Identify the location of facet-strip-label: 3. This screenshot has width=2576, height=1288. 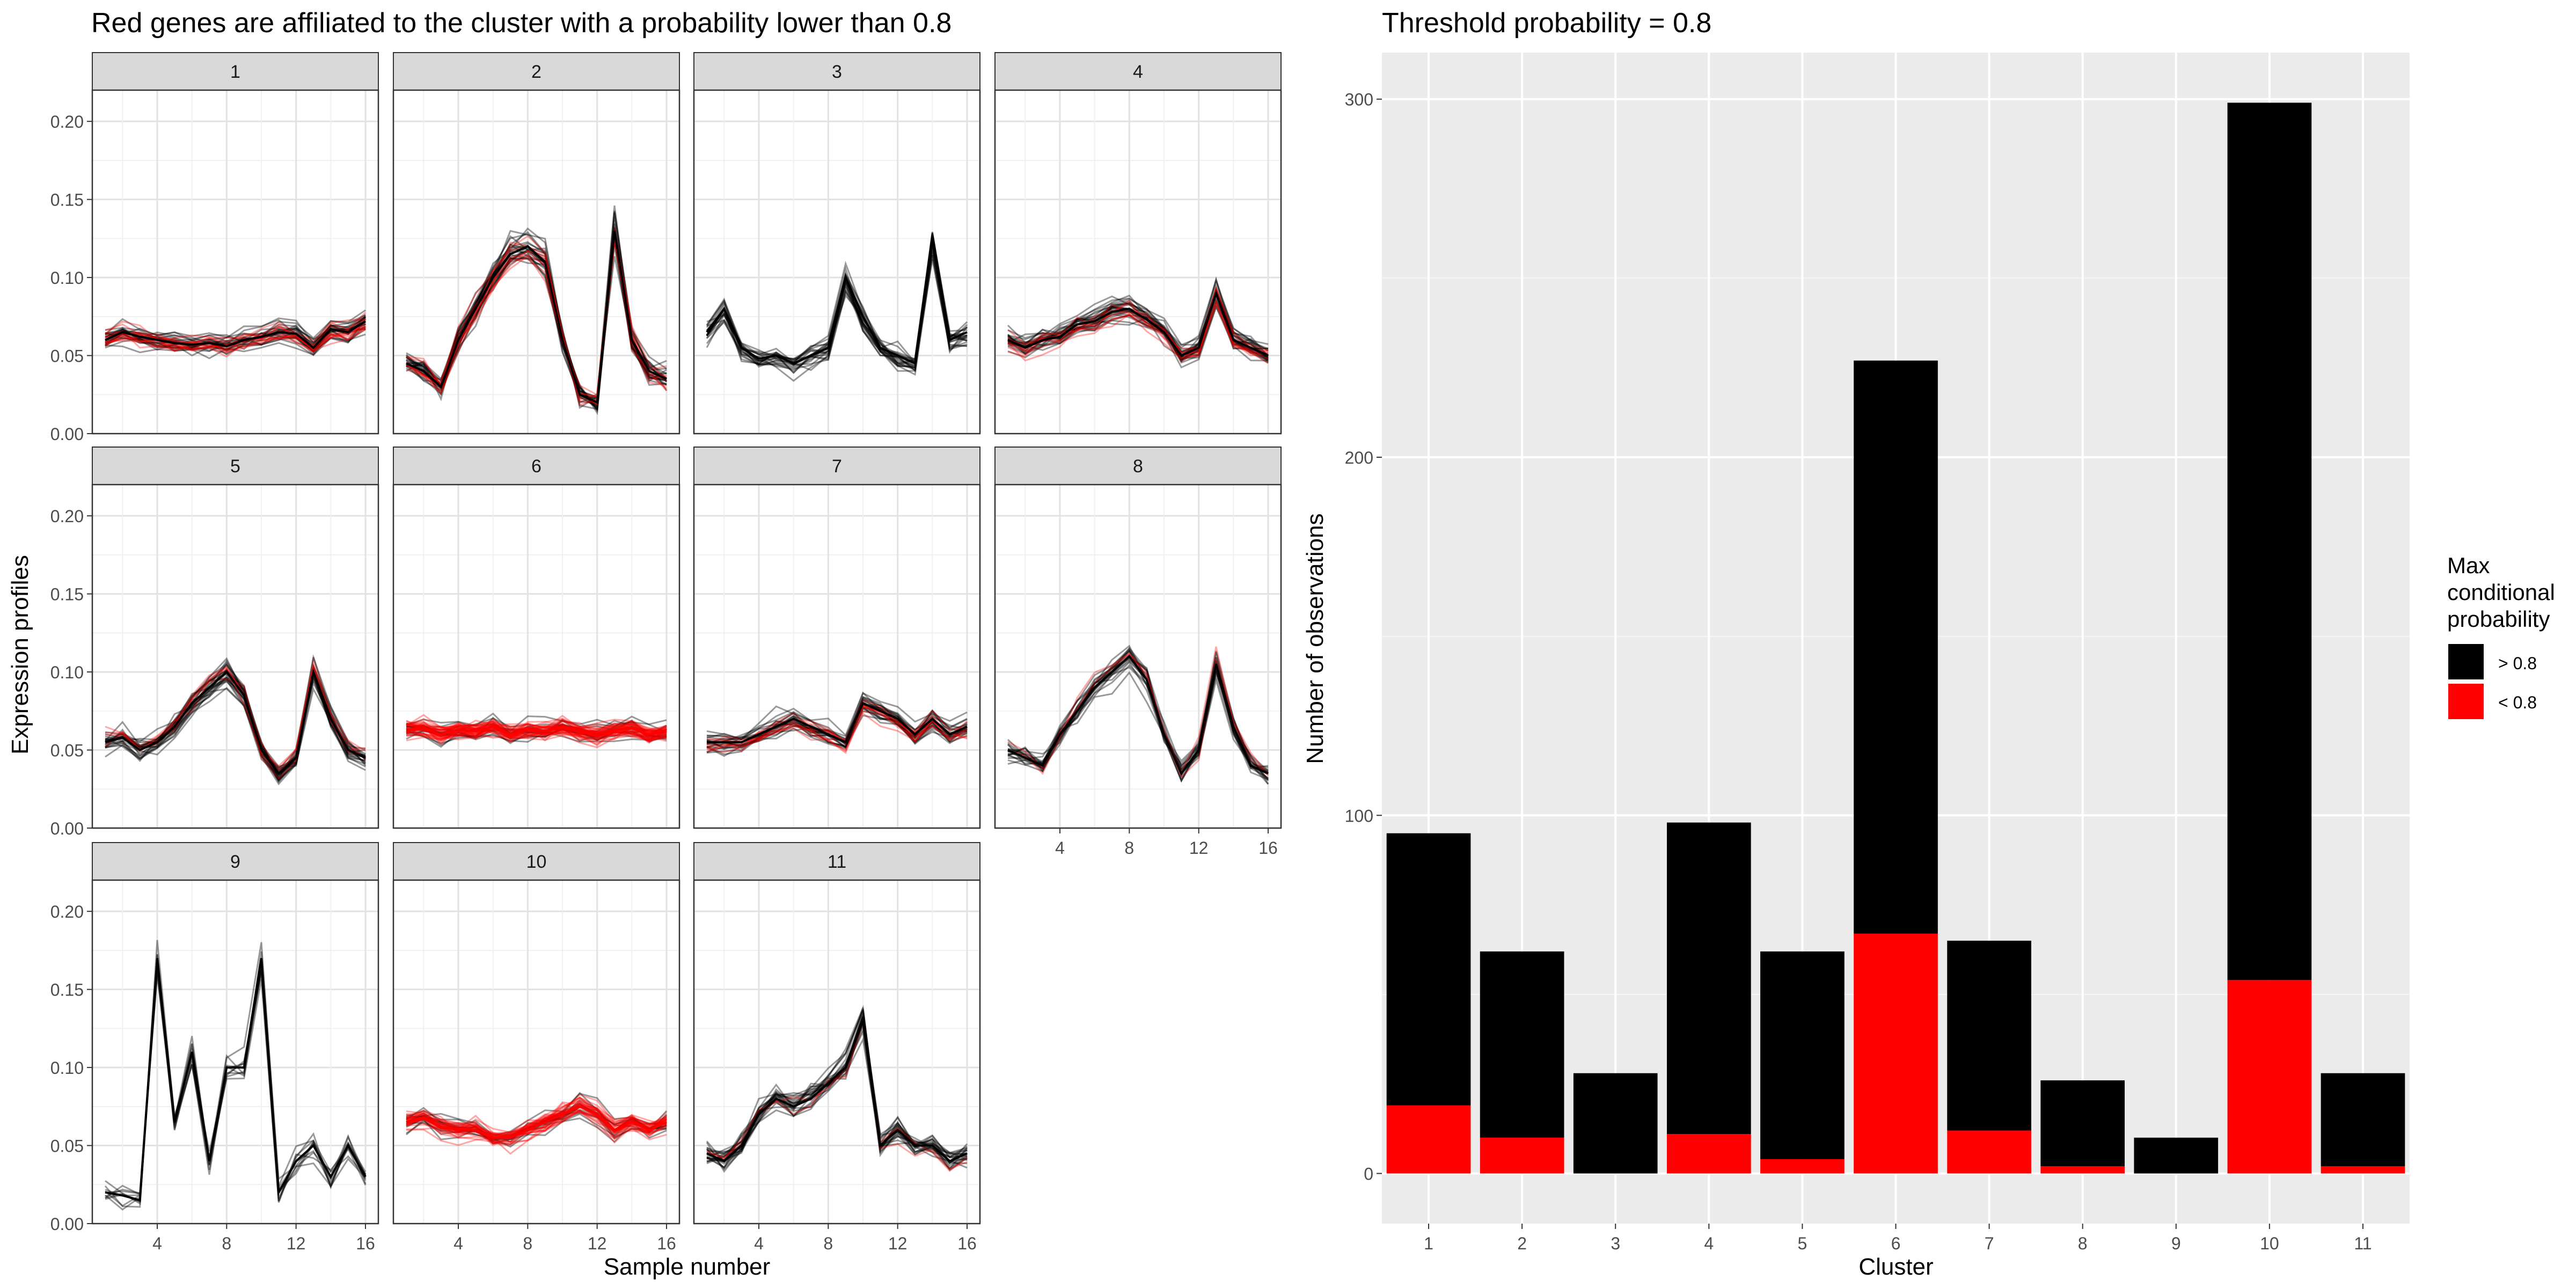
(837, 72).